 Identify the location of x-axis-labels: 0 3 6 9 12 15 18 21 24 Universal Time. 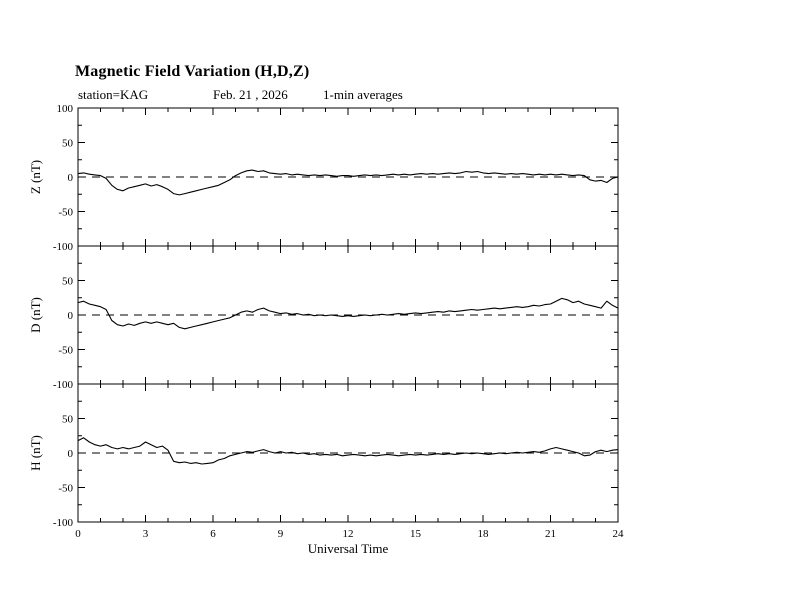
(349, 542).